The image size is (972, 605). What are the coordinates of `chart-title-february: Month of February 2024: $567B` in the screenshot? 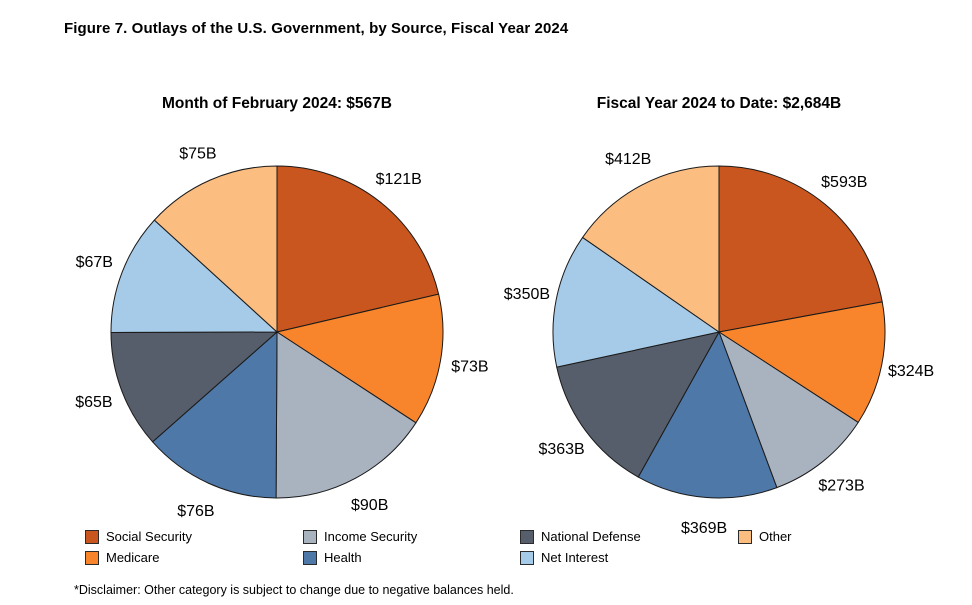 It's located at (277, 103).